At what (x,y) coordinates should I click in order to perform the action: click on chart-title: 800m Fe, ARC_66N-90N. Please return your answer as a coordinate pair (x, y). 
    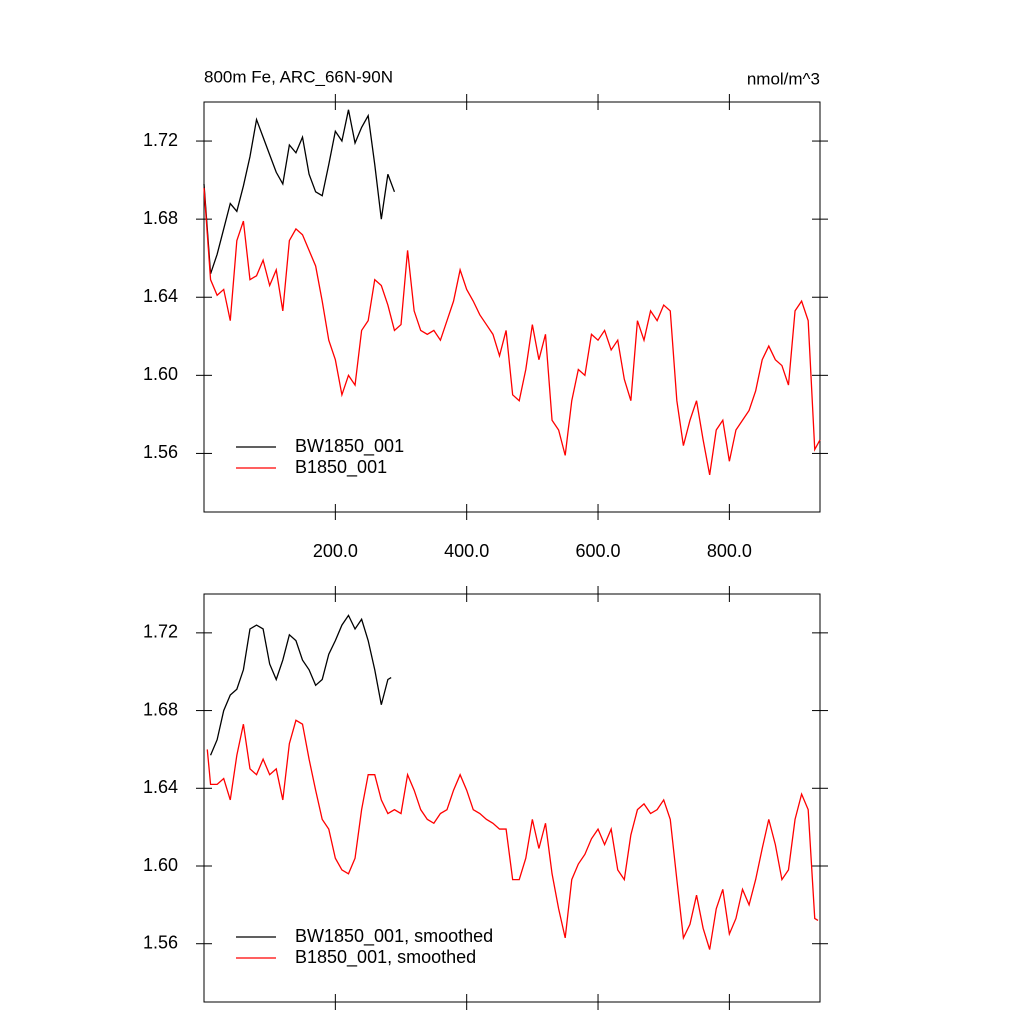
    Looking at the image, I should click on (298, 76).